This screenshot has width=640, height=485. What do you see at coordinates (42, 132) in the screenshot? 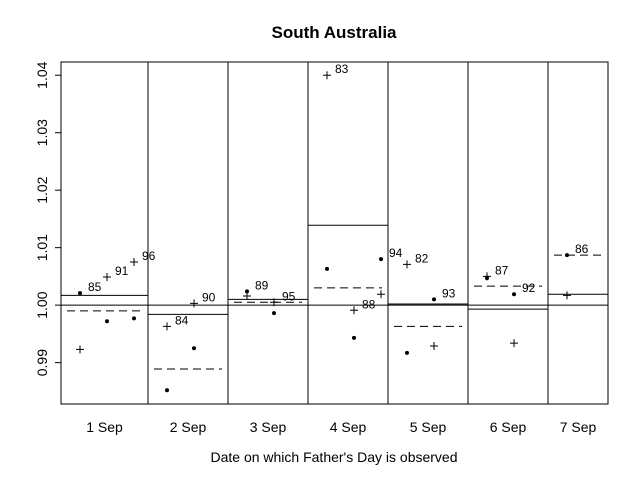
I see `y-tick-label: 1.03` at bounding box center [42, 132].